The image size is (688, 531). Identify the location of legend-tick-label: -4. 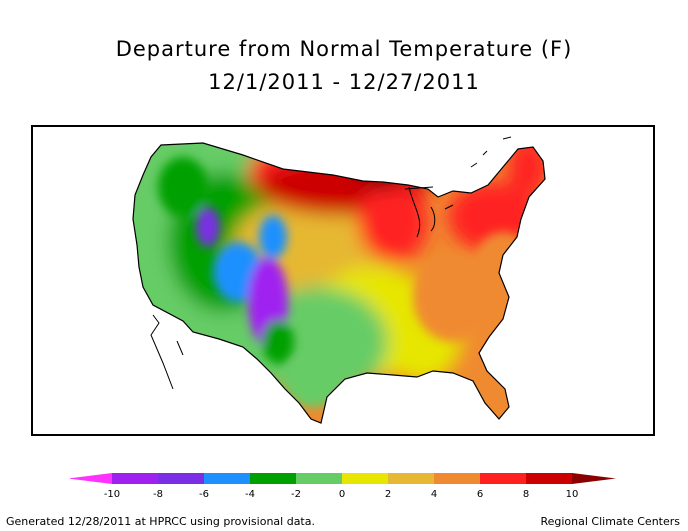
(250, 494).